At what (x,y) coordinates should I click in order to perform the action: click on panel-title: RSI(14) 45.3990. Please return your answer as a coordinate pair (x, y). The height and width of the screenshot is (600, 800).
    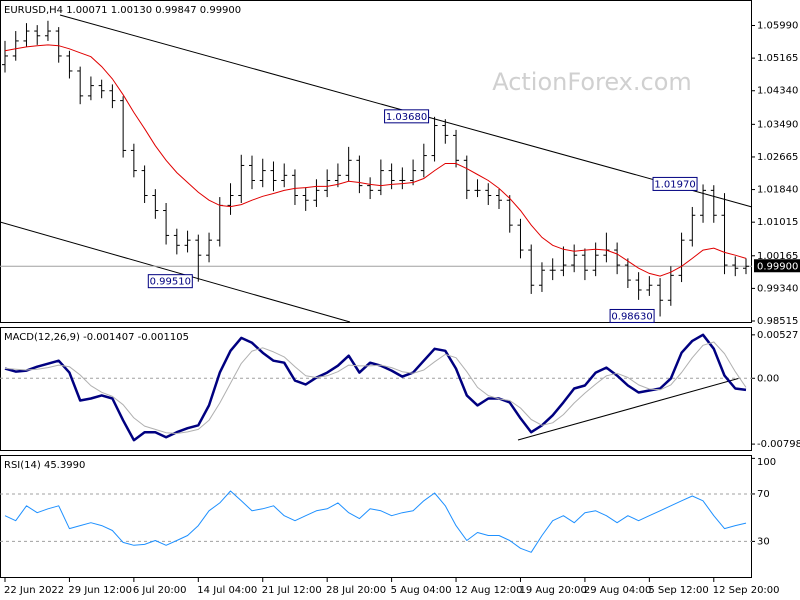
    Looking at the image, I should click on (44, 465).